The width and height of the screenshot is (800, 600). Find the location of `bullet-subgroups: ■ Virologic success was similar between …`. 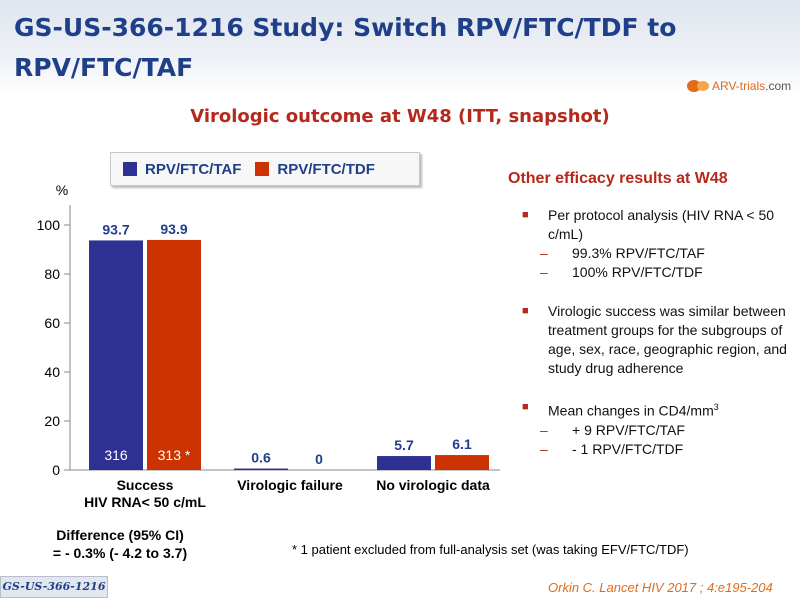

bullet-subgroups: ■ Virologic success was similar between … is located at coordinates (657, 340).